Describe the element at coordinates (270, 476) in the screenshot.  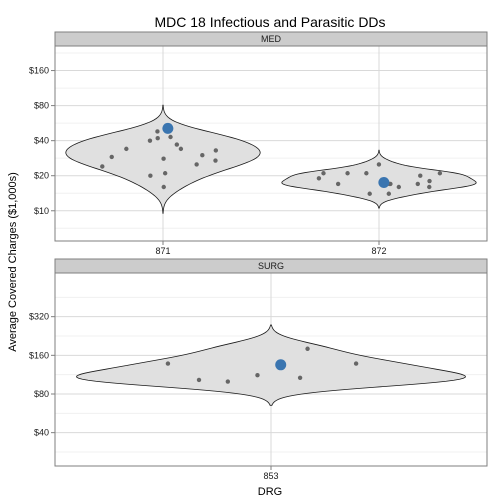
I see `x-tick-label: 853` at that location.